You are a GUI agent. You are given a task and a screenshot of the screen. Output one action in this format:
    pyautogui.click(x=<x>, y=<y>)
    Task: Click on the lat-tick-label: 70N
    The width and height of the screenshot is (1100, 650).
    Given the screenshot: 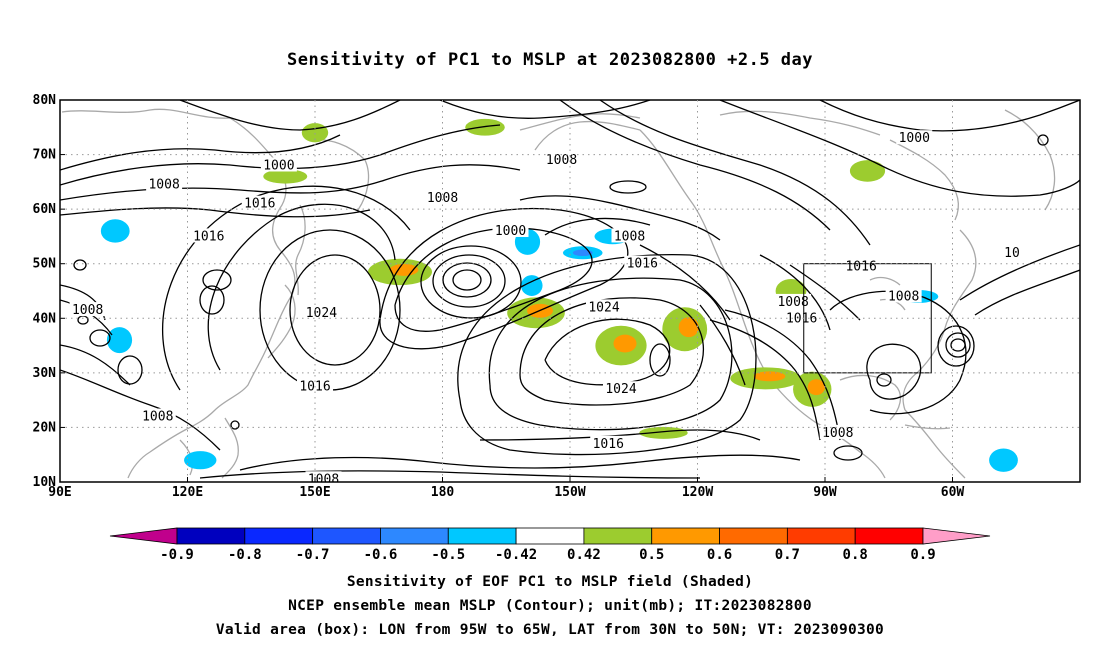 What is the action you would take?
    pyautogui.click(x=45, y=155)
    